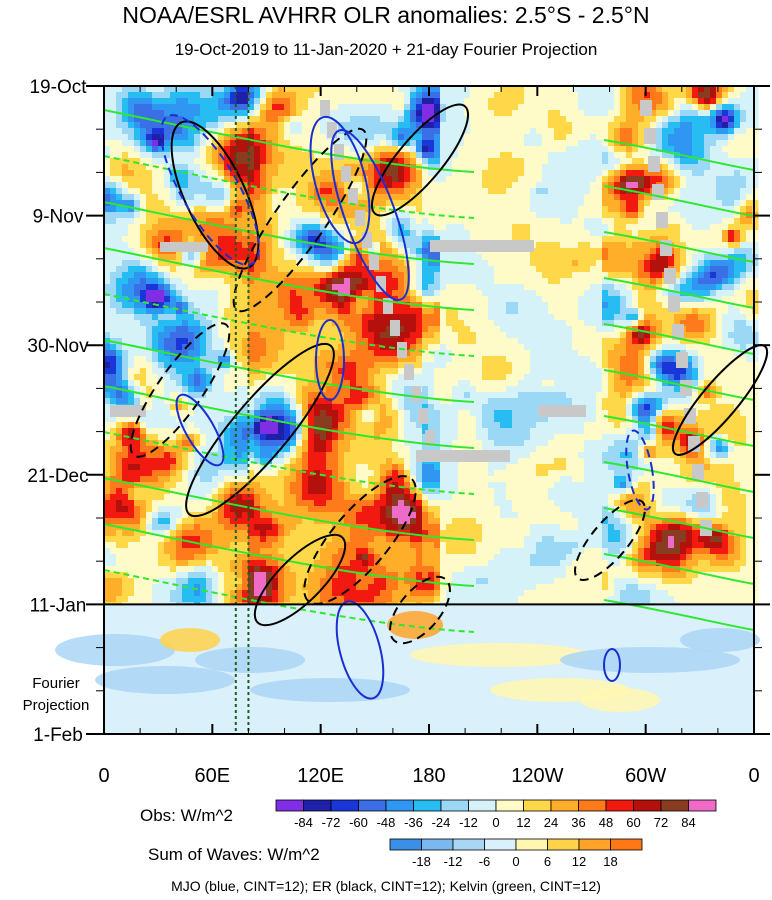 The image size is (772, 900). I want to click on colorbar-level: 18, so click(610, 861).